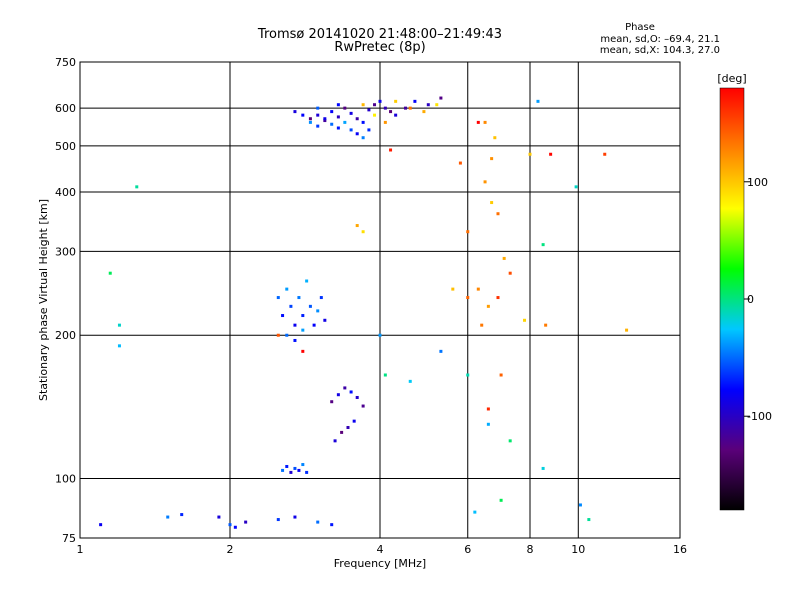  Describe the element at coordinates (680, 549) in the screenshot. I see `x-tick-label: 16` at that location.